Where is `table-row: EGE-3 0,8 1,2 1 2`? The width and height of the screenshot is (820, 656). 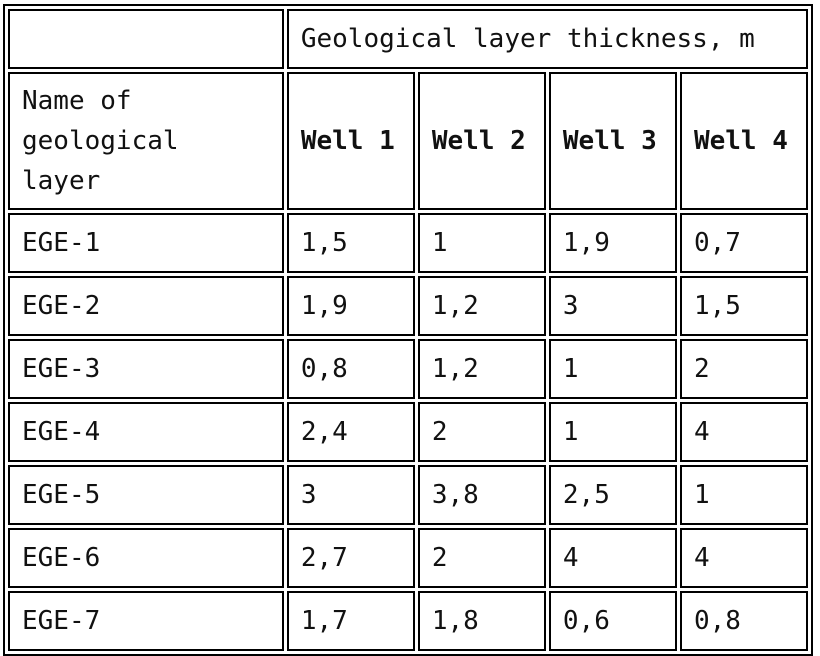
table-row: EGE-3 0,8 1,2 1 2 is located at coordinates (408, 369).